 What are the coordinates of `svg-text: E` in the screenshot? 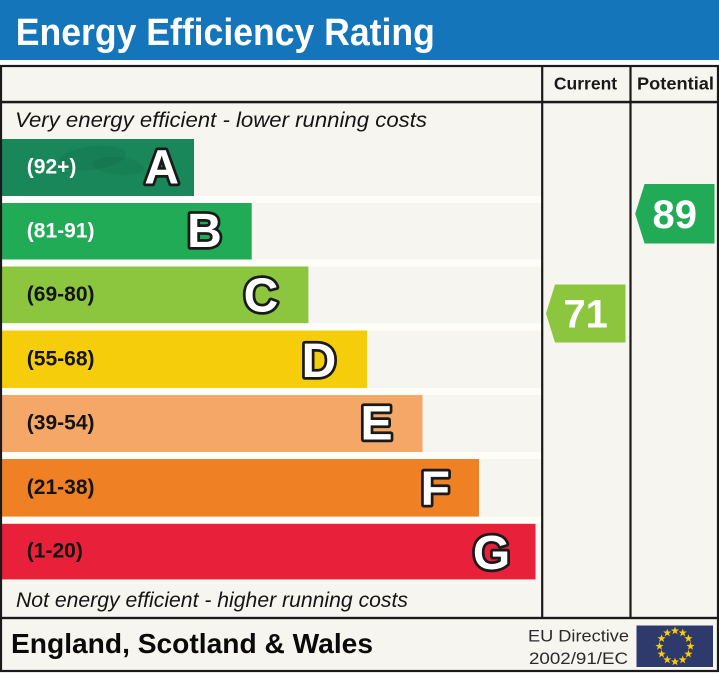 It's located at (376, 423).